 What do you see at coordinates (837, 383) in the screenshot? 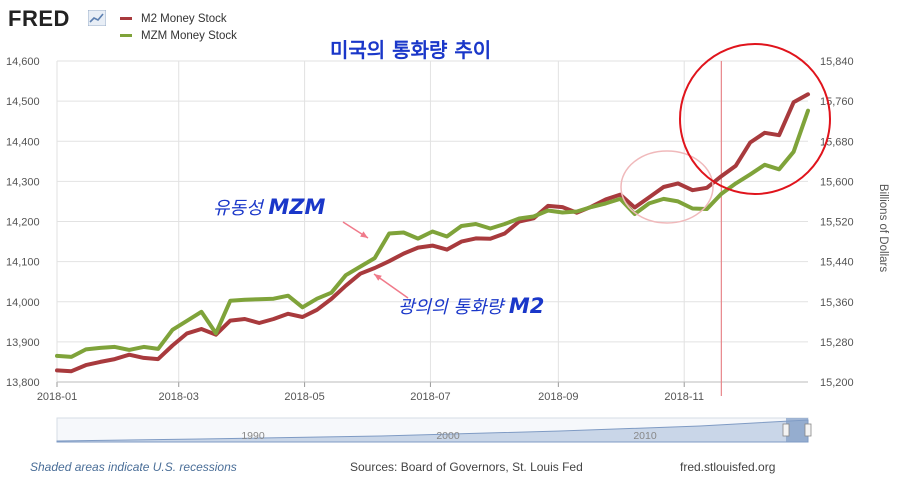
I see `y-right-tick-label: 15,200` at bounding box center [837, 383].